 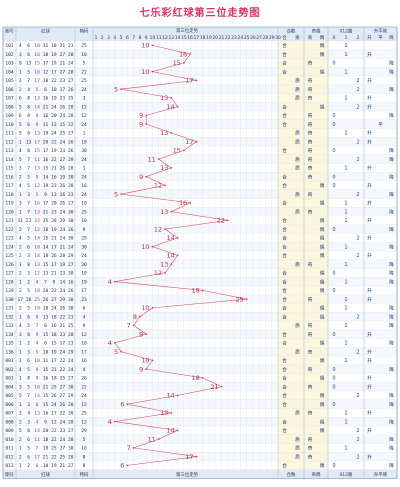 I want to click on row-ball: 24, so click(x=71, y=361).